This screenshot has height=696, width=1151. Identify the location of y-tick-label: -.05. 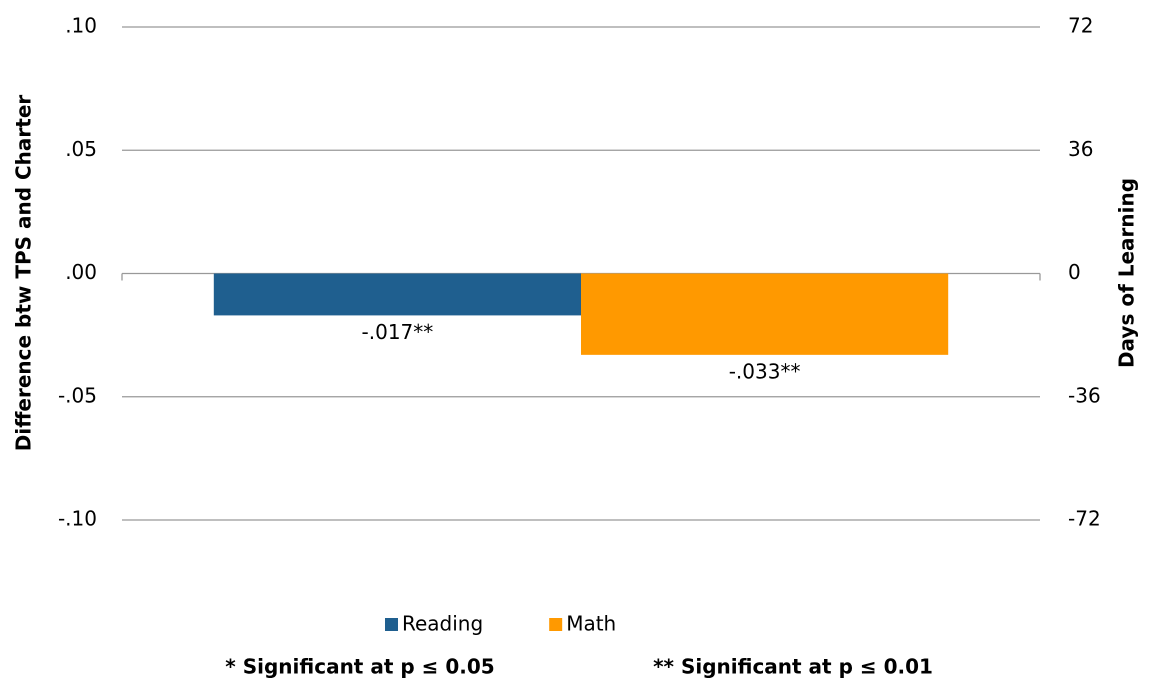
(77, 395).